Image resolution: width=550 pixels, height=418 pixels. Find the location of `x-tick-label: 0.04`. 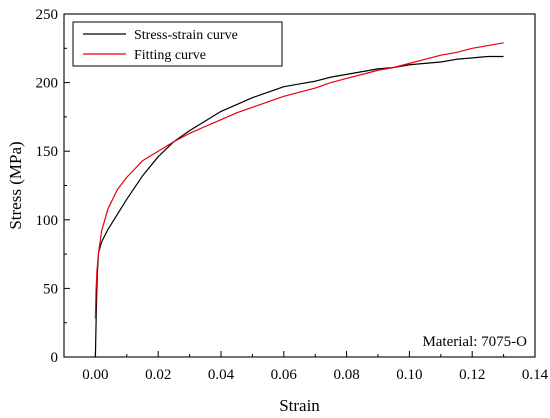

x-tick-label: 0.04 is located at coordinates (221, 375).